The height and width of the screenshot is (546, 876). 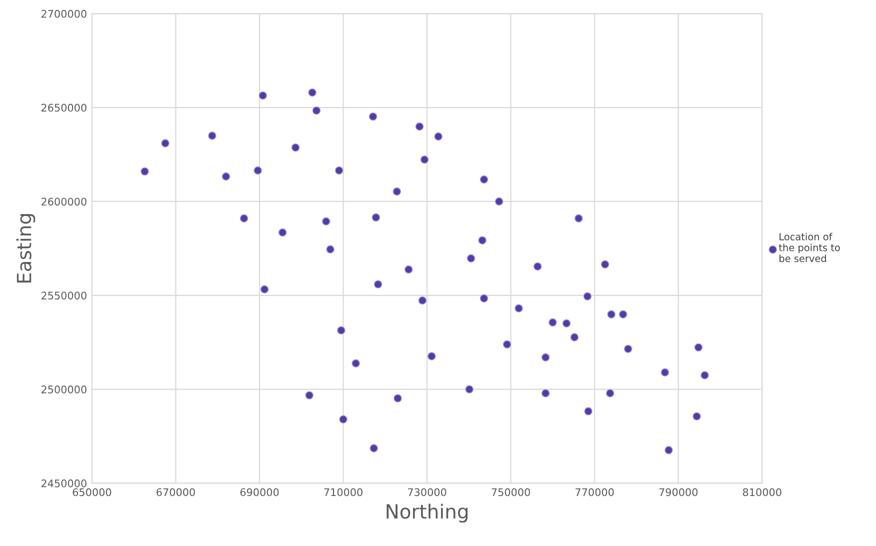 I want to click on x-tick-label: 650000, so click(x=92, y=492).